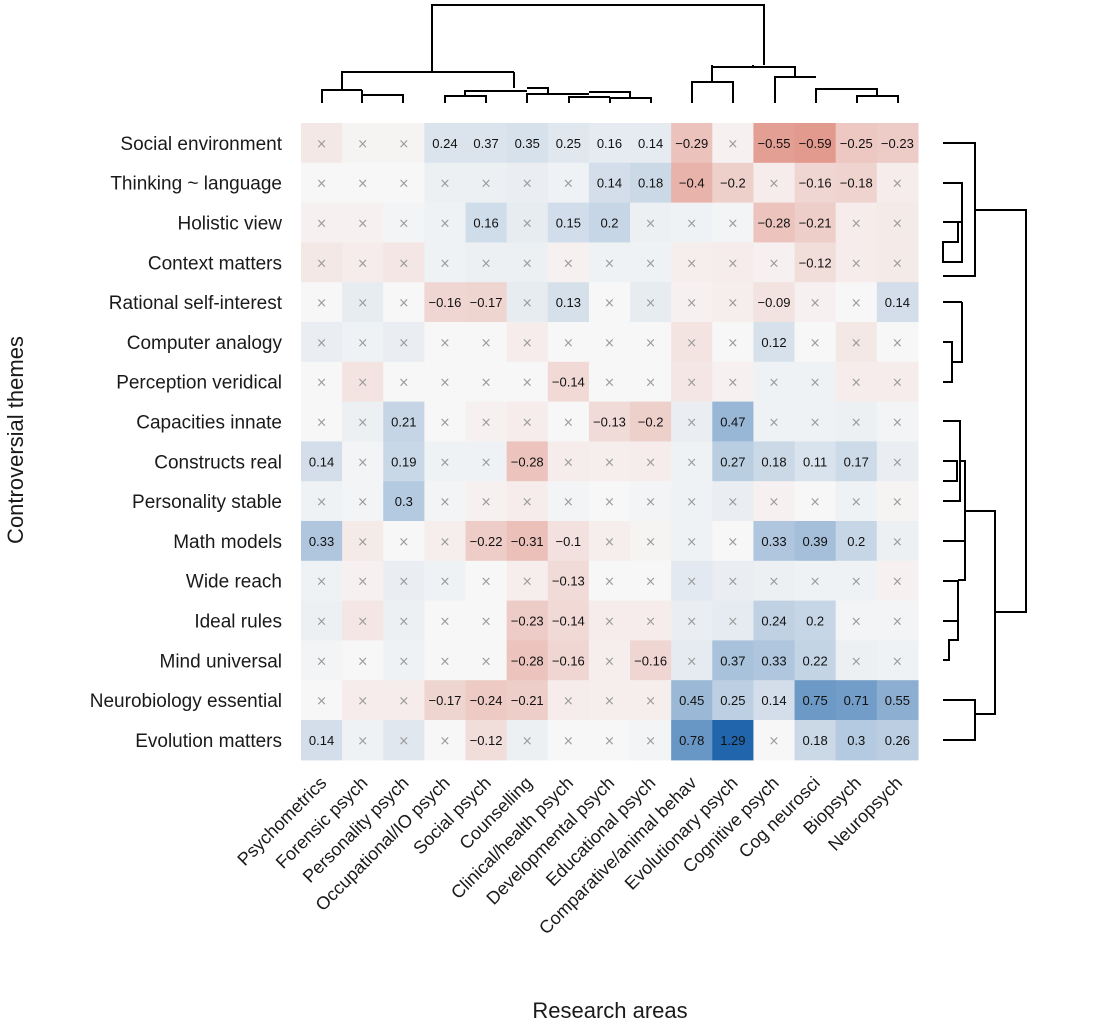 The image size is (1114, 1028). What do you see at coordinates (486, 541) in the screenshot?
I see `cell-value-label: −0.22` at bounding box center [486, 541].